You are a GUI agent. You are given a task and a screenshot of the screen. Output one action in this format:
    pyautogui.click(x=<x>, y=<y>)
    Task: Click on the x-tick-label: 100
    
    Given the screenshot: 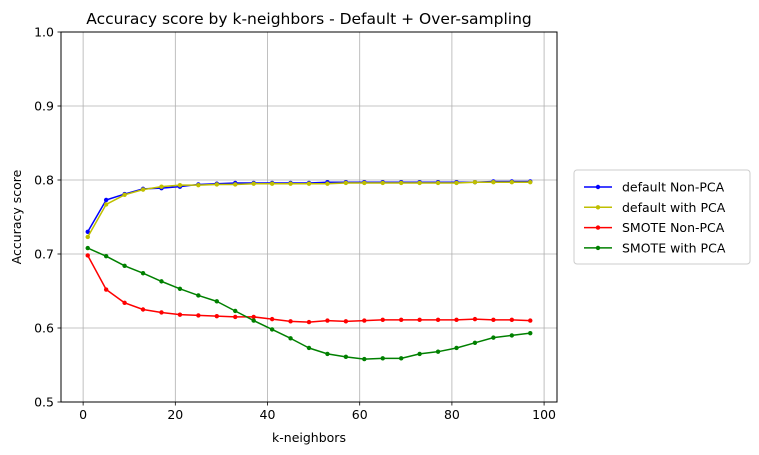 What is the action you would take?
    pyautogui.click(x=544, y=414)
    